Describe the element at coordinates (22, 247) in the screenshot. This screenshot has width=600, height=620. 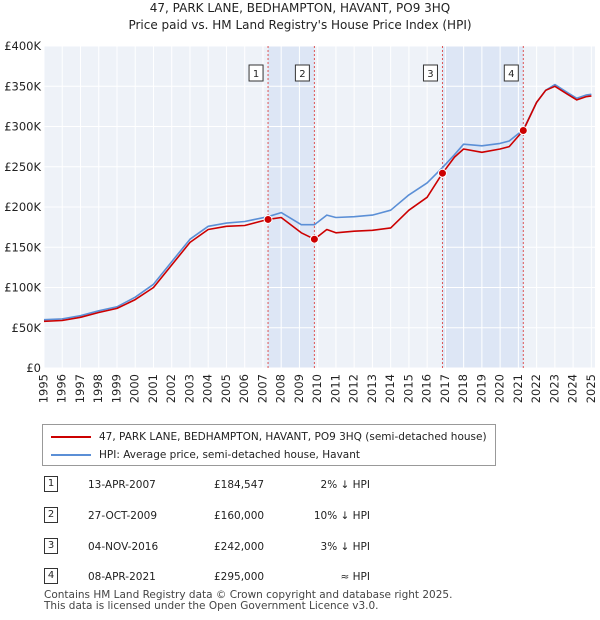
I see `y-tick-label: £150K` at that location.